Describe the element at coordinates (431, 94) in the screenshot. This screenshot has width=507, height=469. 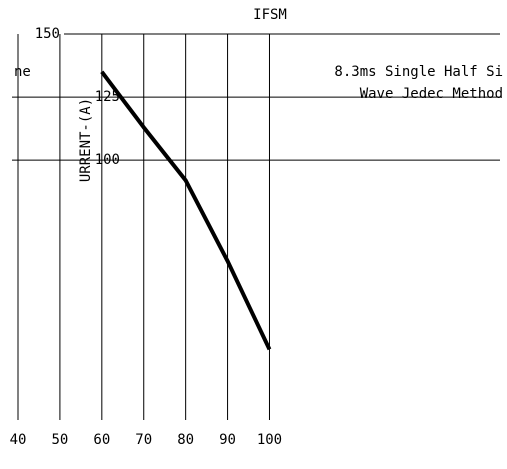
I see `annotation: Wave Jedec Method` at that location.